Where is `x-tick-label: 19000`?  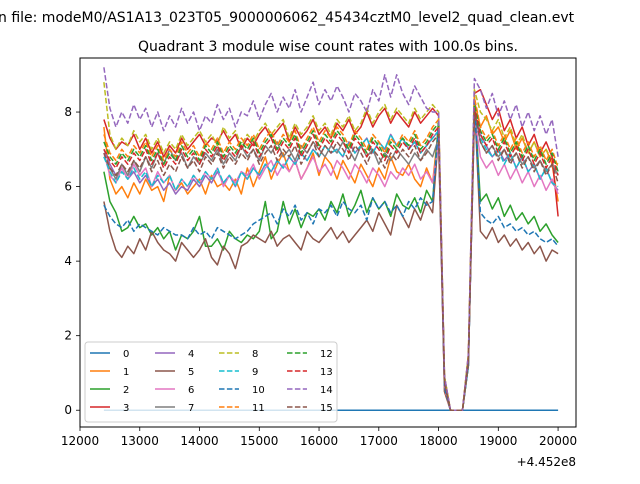 x-tick-label: 19000 is located at coordinates (498, 441).